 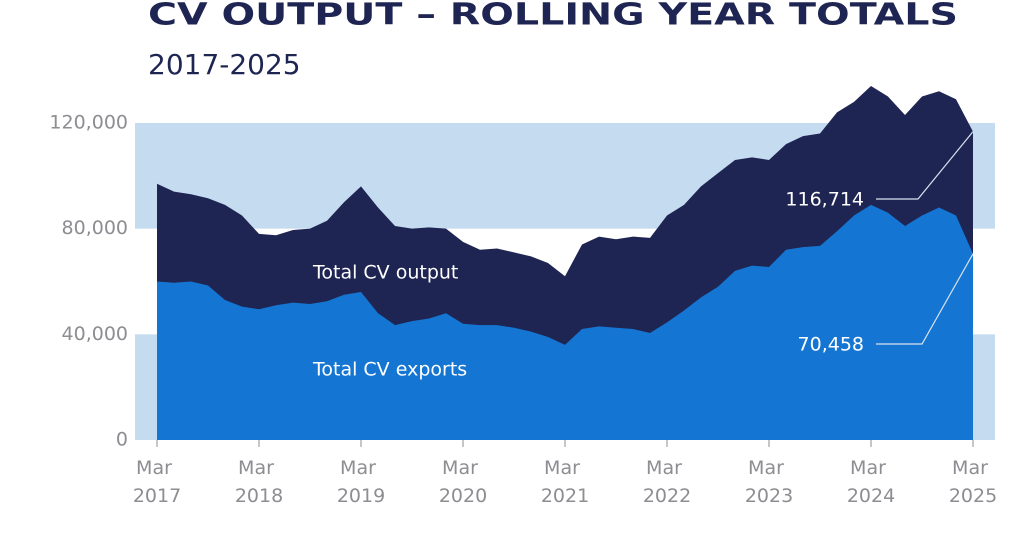 What do you see at coordinates (769, 482) in the screenshot?
I see `x-tick-label: Mar 2023` at bounding box center [769, 482].